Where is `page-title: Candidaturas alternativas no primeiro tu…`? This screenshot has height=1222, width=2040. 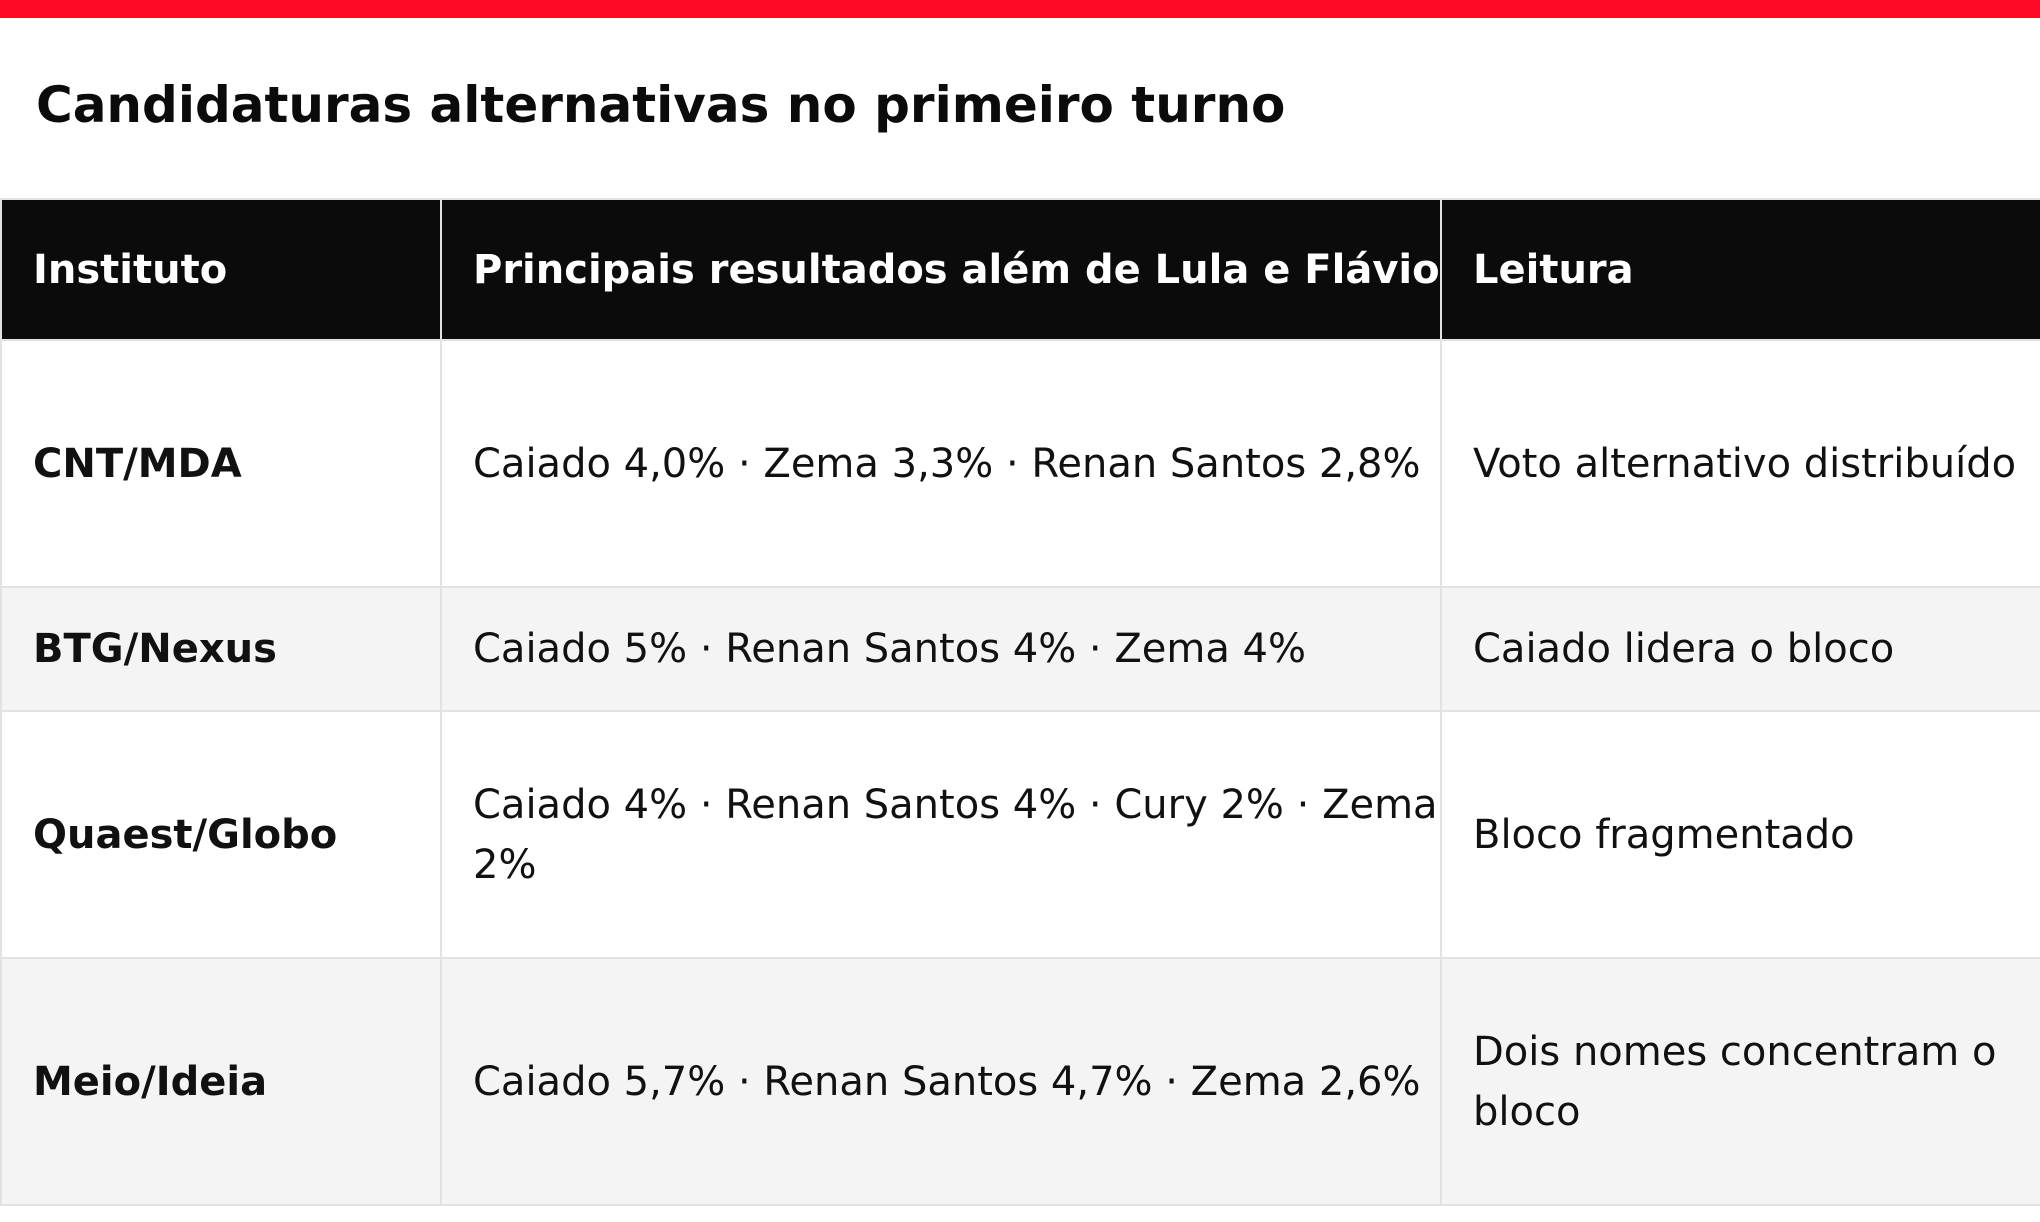 page-title: Candidaturas alternativas no primeiro tu… is located at coordinates (661, 105).